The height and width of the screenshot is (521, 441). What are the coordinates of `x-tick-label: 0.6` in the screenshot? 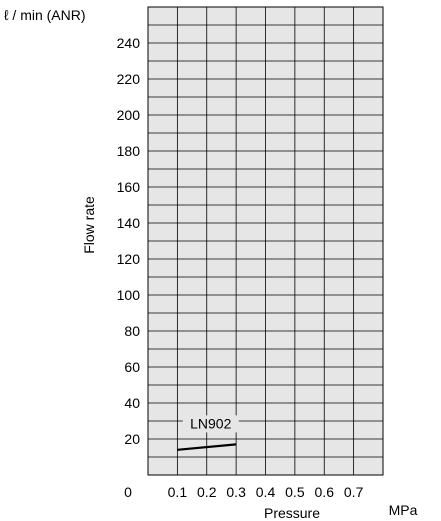 It's located at (325, 492).